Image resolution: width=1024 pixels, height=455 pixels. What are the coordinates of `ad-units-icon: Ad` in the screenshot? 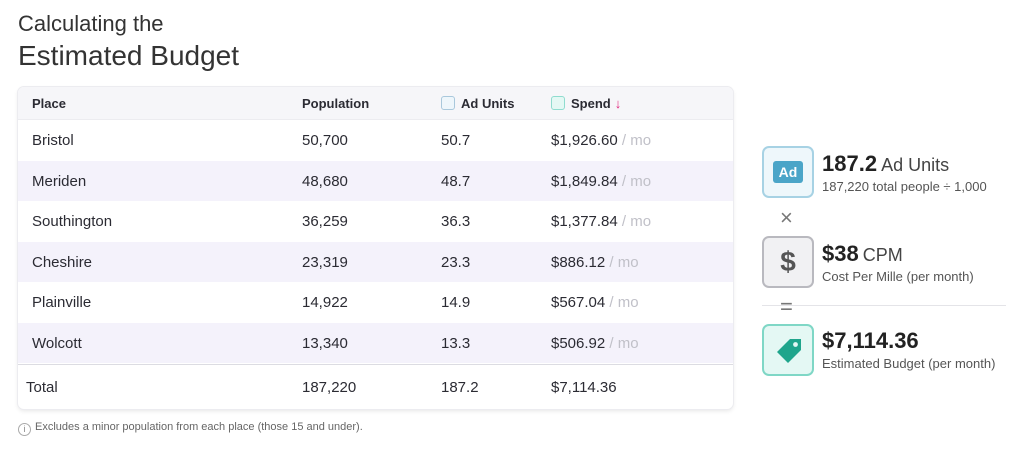 It's located at (788, 172).